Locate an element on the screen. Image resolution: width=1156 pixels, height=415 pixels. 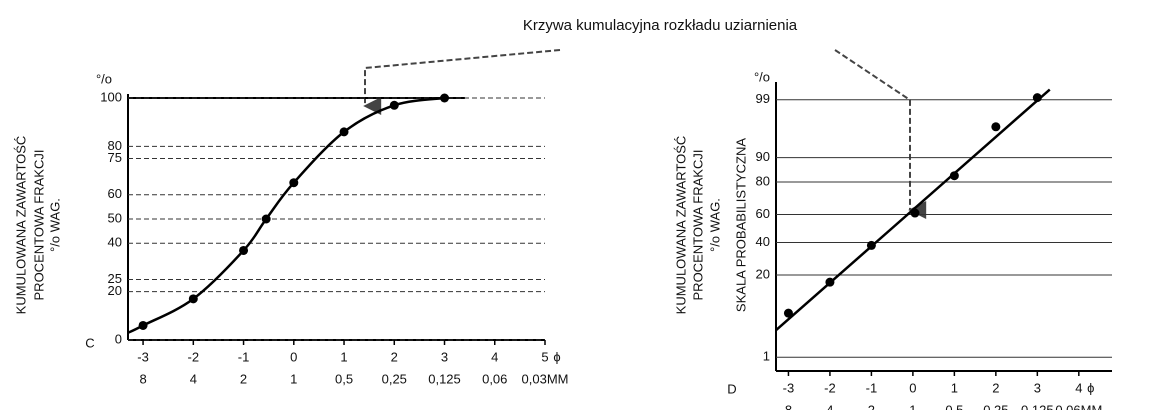
y-tick-label: 99 is located at coordinates (763, 98).